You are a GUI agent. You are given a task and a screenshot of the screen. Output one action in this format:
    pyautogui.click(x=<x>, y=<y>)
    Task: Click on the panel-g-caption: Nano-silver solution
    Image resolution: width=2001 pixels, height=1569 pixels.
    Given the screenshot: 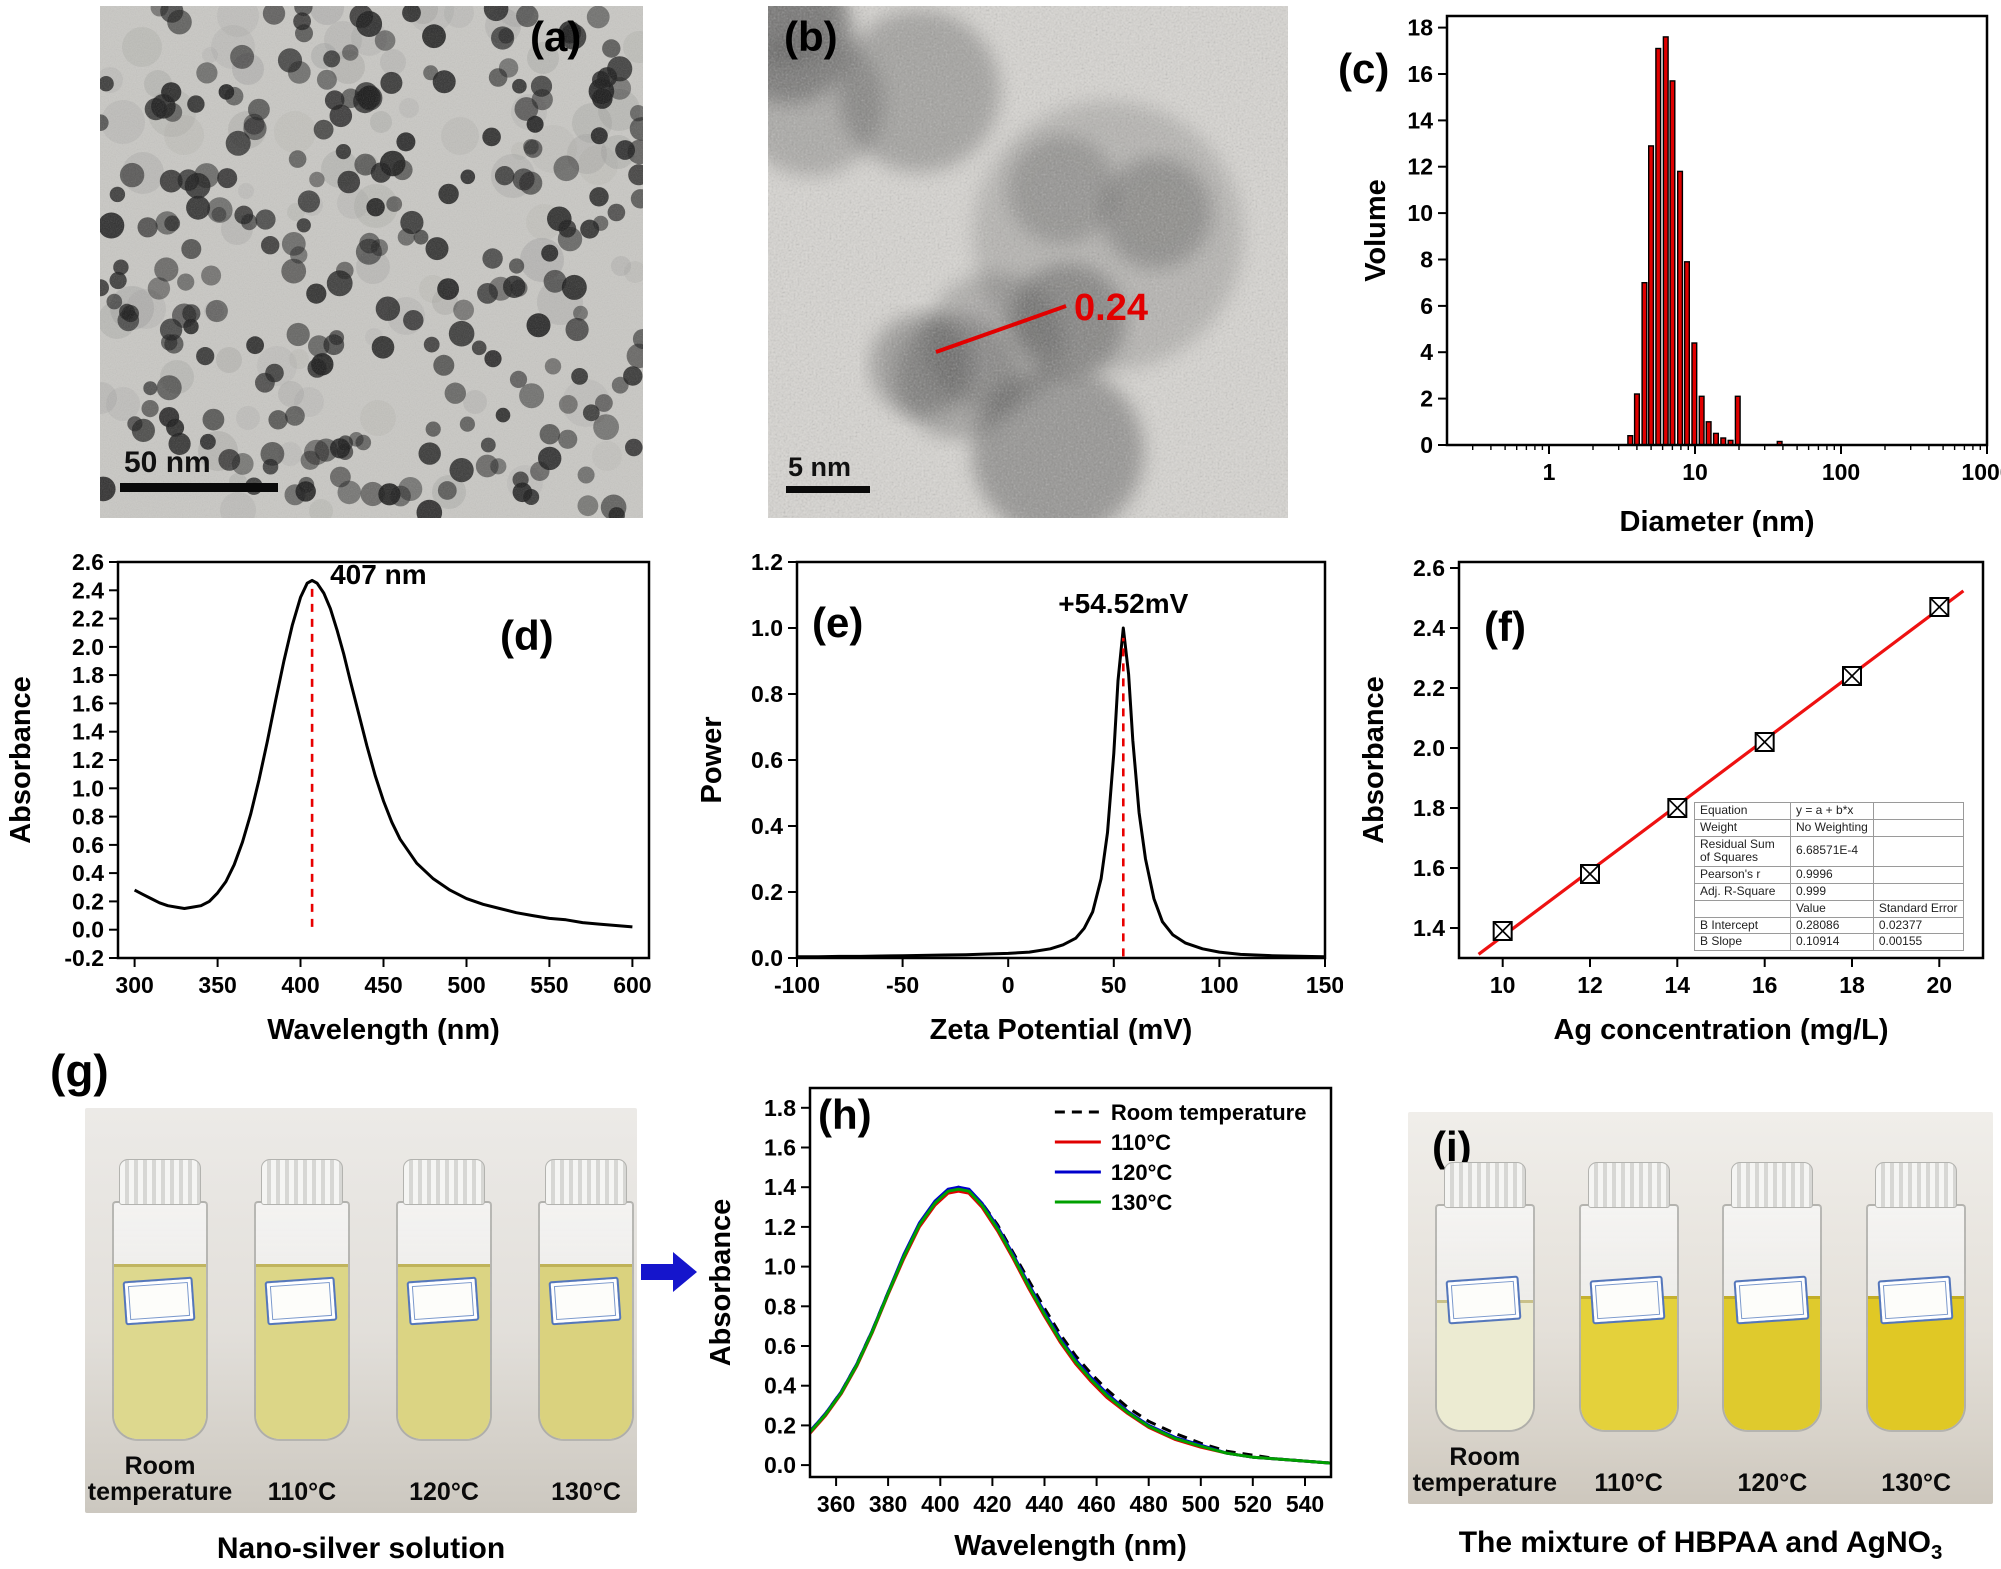 What is the action you would take?
    pyautogui.click(x=361, y=1548)
    